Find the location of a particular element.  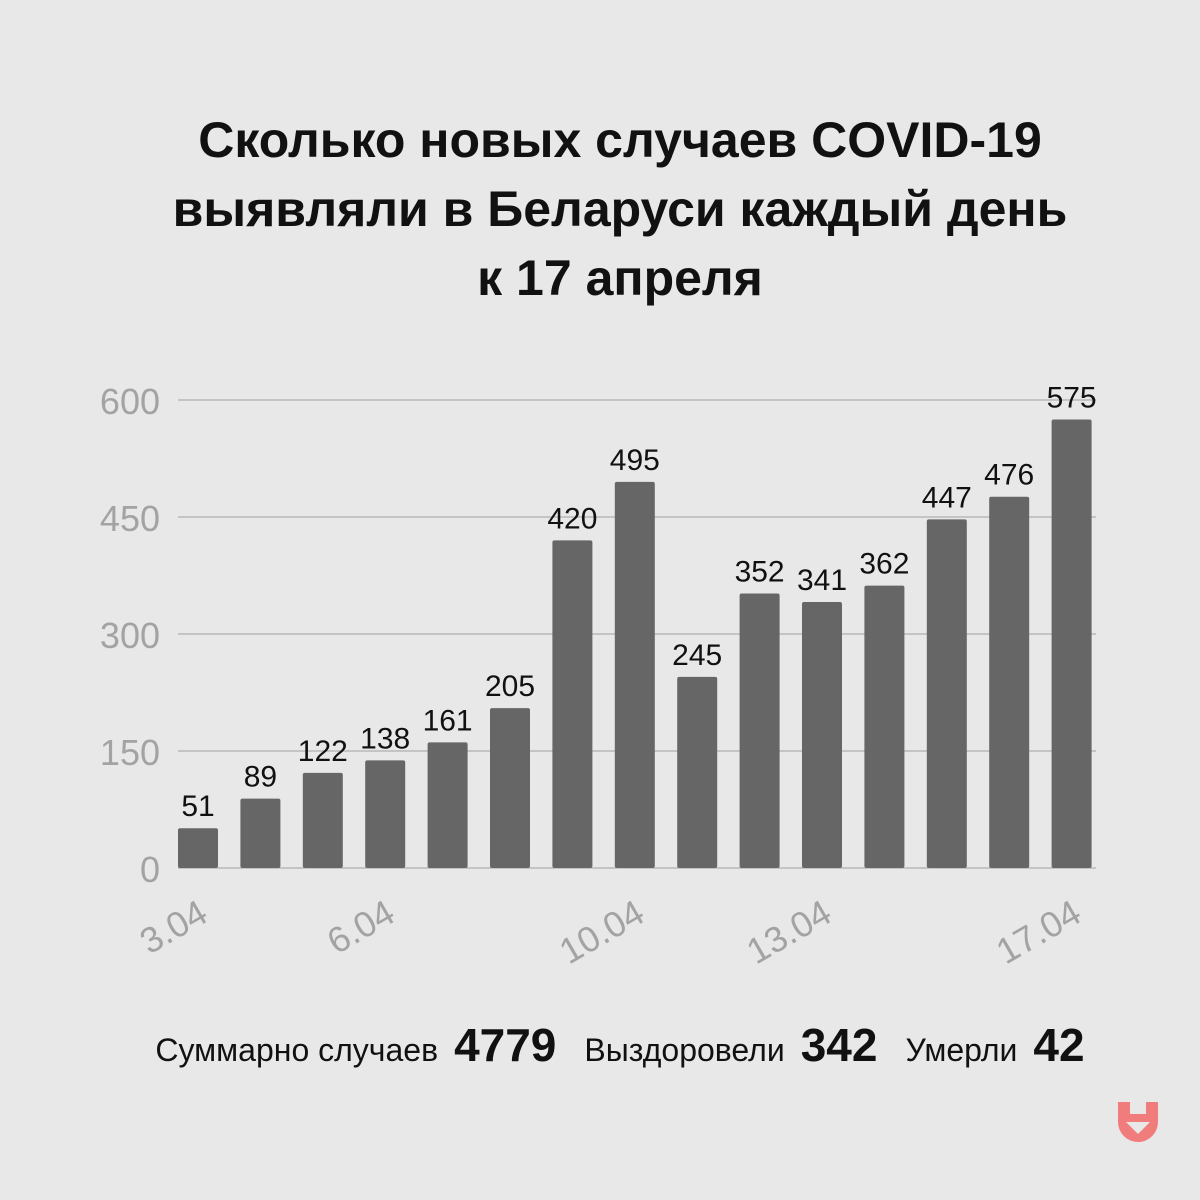

recovered-label: Выздоровели is located at coordinates (684, 1050).